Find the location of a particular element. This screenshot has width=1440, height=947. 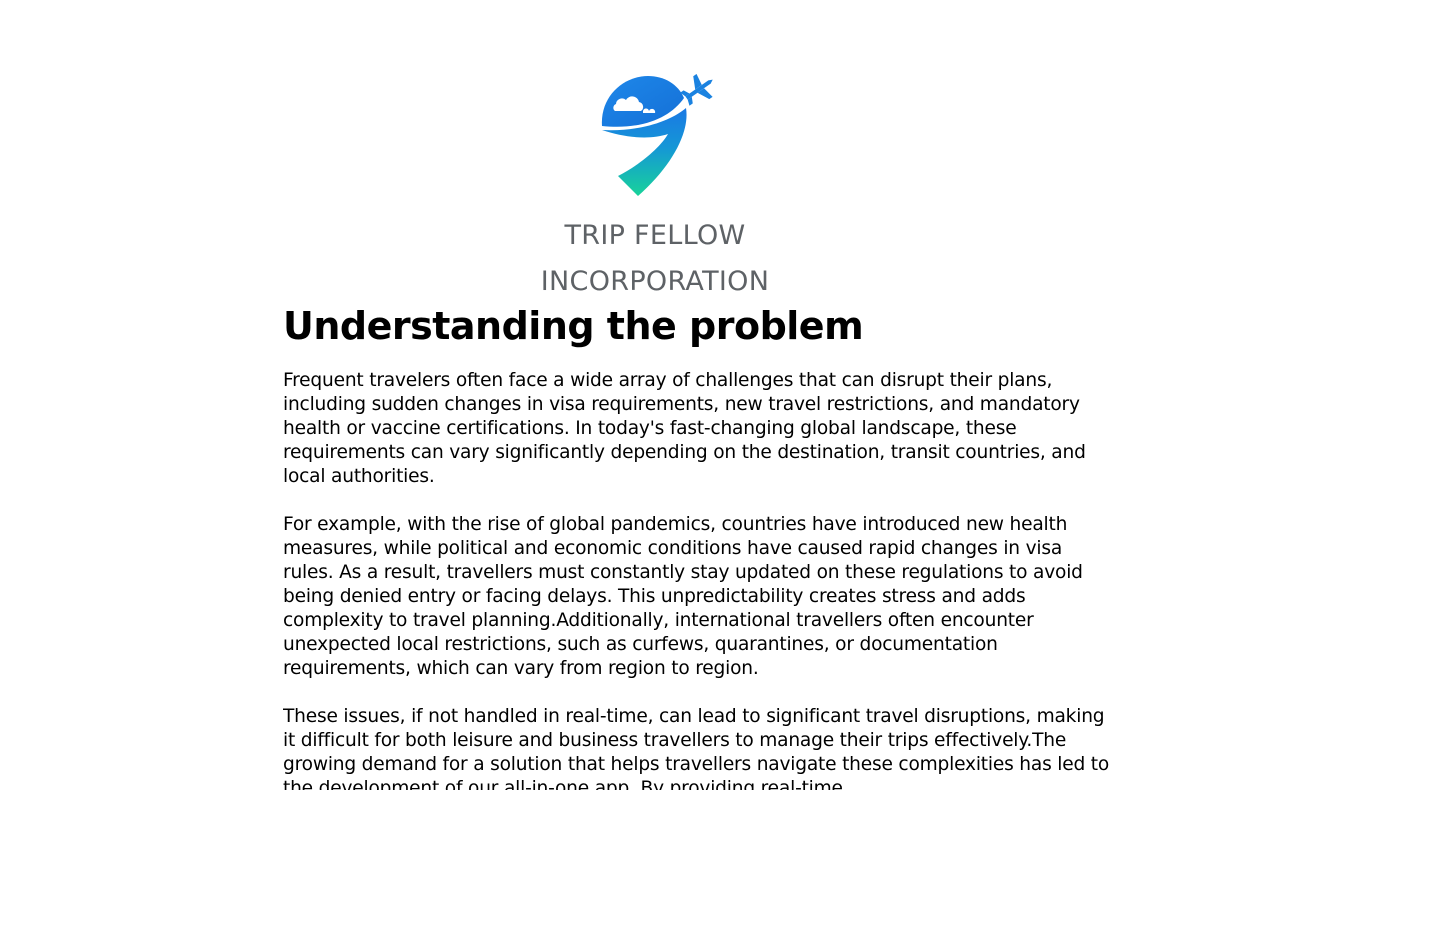

logo-text-line-2: INCORPORATION is located at coordinates (655, 281).